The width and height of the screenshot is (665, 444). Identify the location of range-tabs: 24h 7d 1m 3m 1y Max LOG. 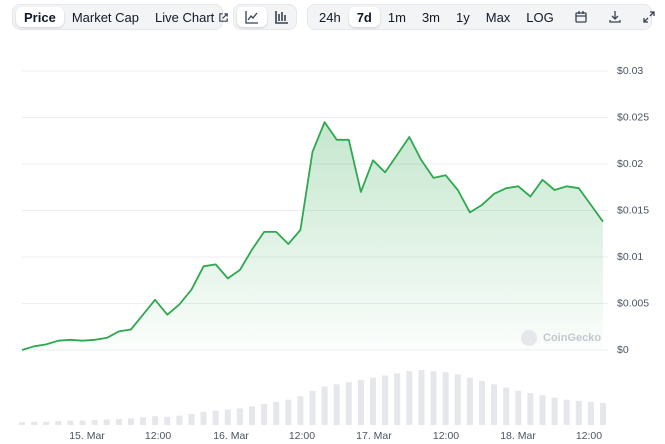
(481, 17).